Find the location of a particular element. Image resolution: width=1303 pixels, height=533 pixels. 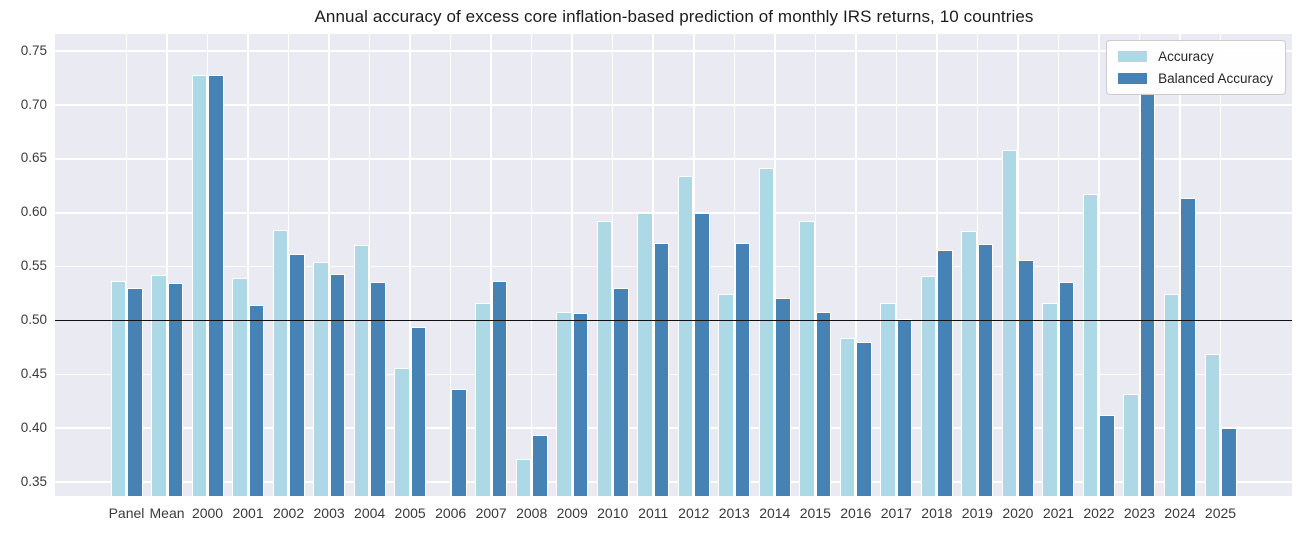

bar-accuracy-2023 is located at coordinates (1131, 444).